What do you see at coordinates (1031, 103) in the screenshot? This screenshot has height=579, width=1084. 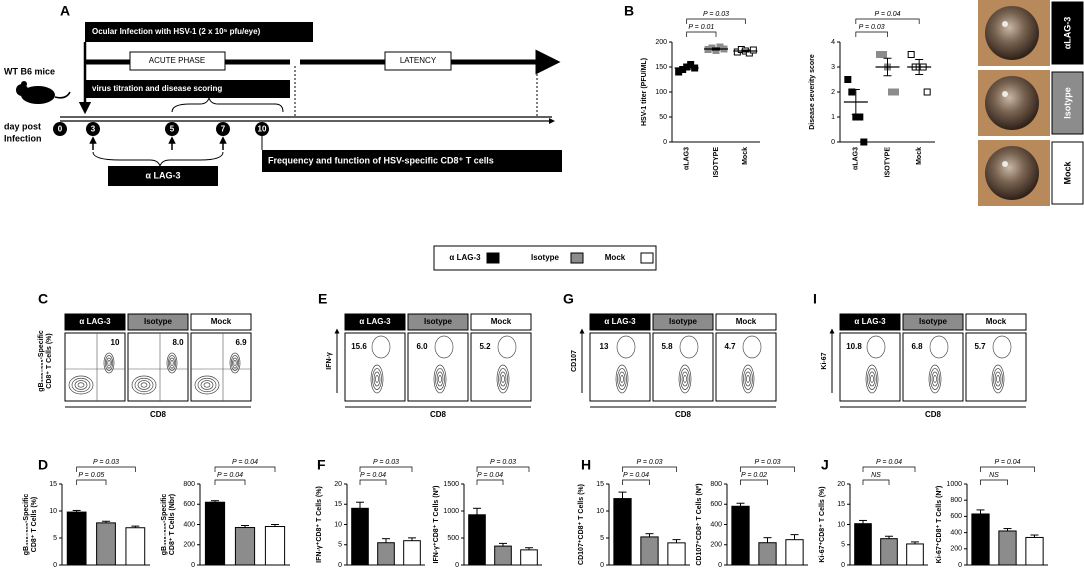 I see `eye-photos: αLAG-3 Isotype Mock` at bounding box center [1031, 103].